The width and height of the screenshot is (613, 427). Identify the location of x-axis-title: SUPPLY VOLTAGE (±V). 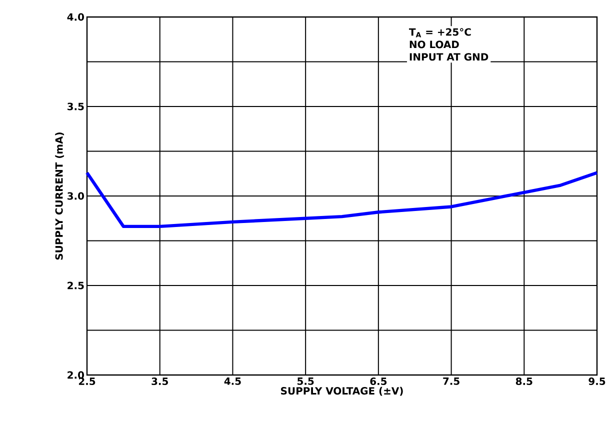
(342, 391).